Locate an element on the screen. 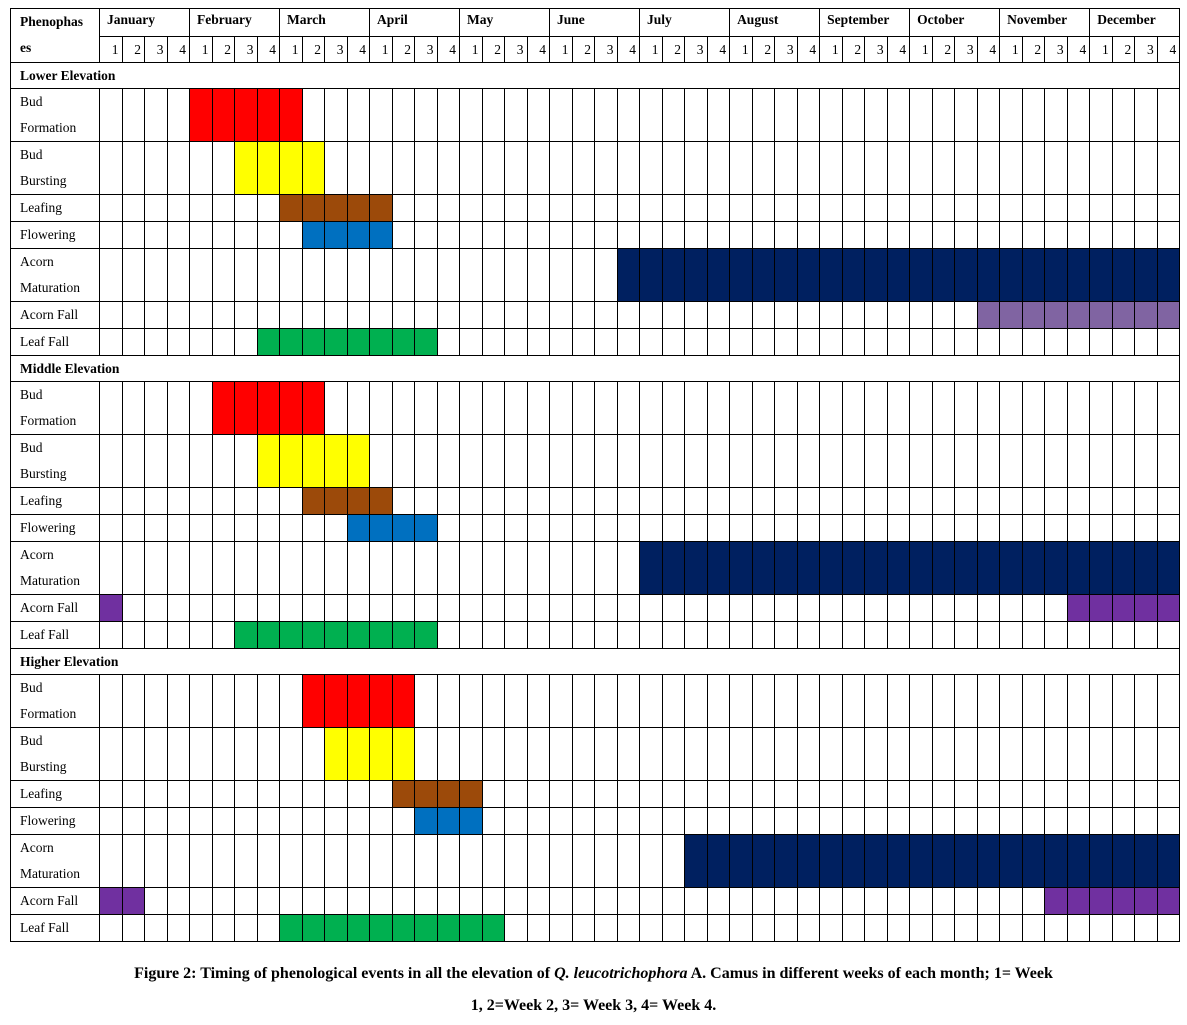 This screenshot has width=1187, height=1025. caption-line-2: 1, 2=Week 2, 3= Week 3, 4= Week 4. is located at coordinates (593, 1005).